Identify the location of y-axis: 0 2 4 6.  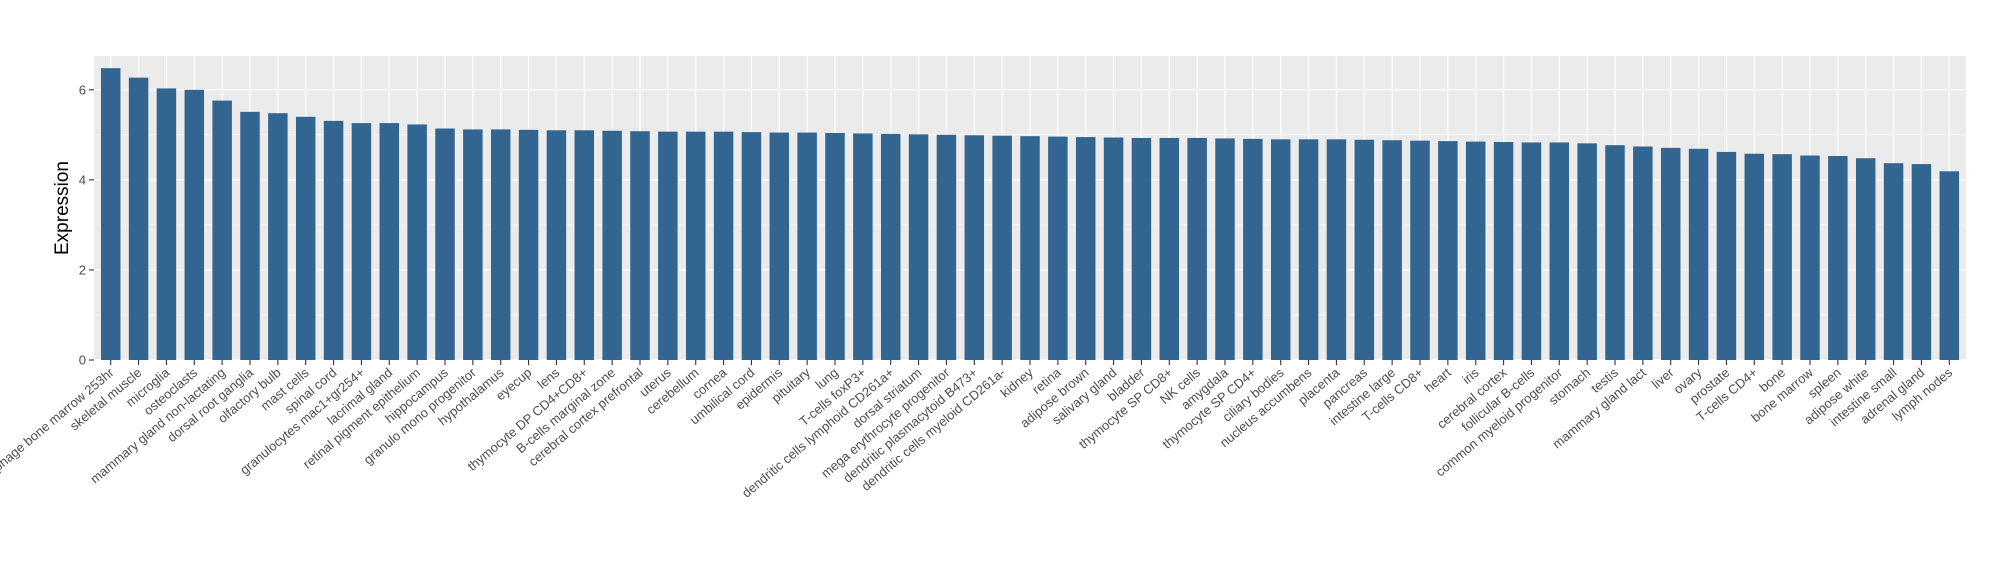
(86, 225).